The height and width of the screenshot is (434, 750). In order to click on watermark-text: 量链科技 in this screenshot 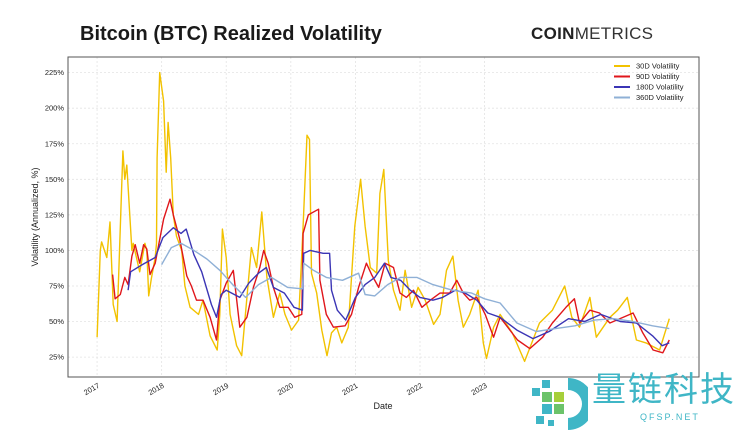, I will do `click(664, 390)`.